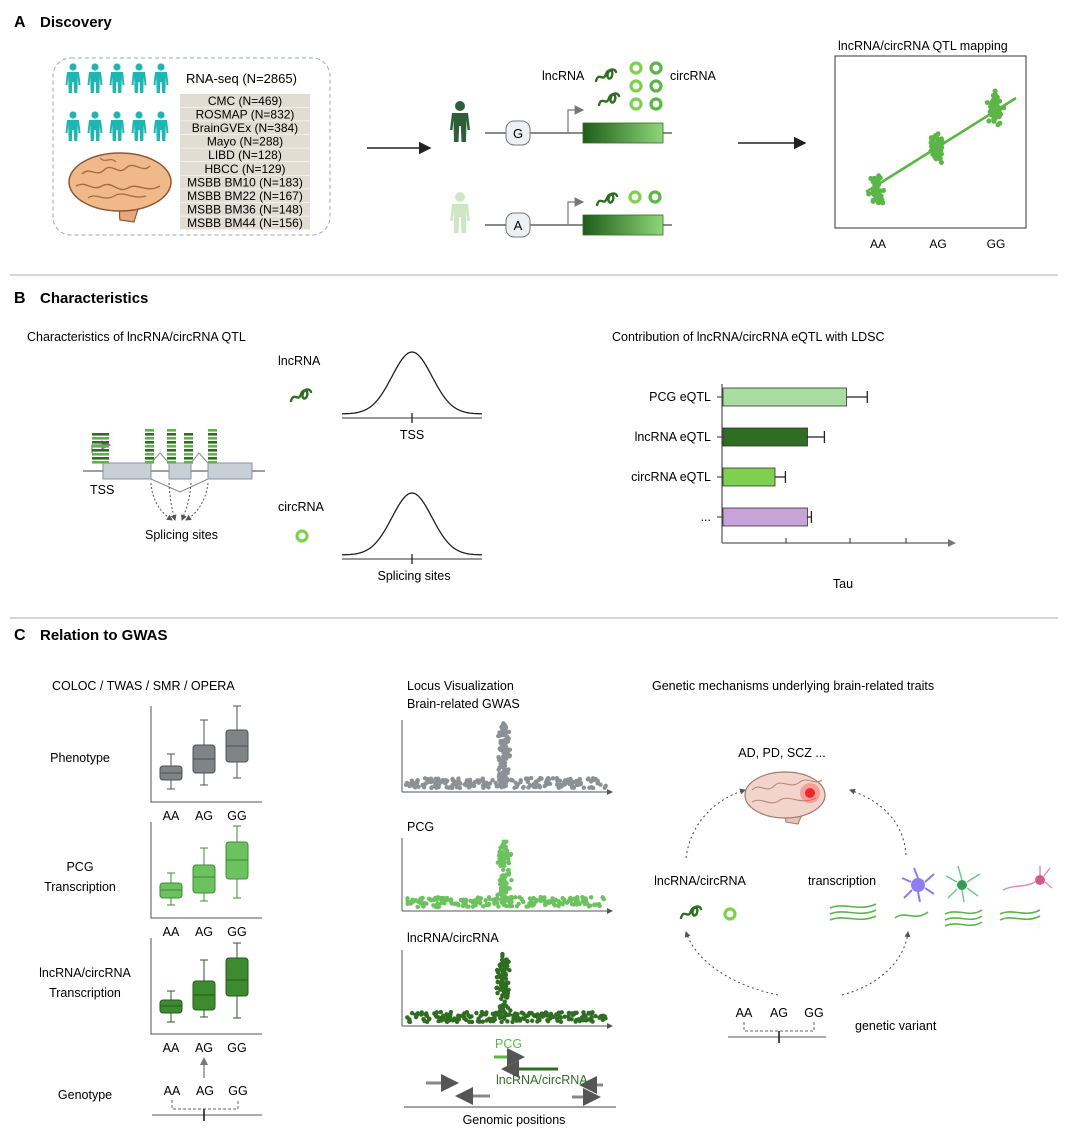 This screenshot has width=1080, height=1146. I want to click on cohort-item: MSBB BM36 (N=148), so click(245, 210).